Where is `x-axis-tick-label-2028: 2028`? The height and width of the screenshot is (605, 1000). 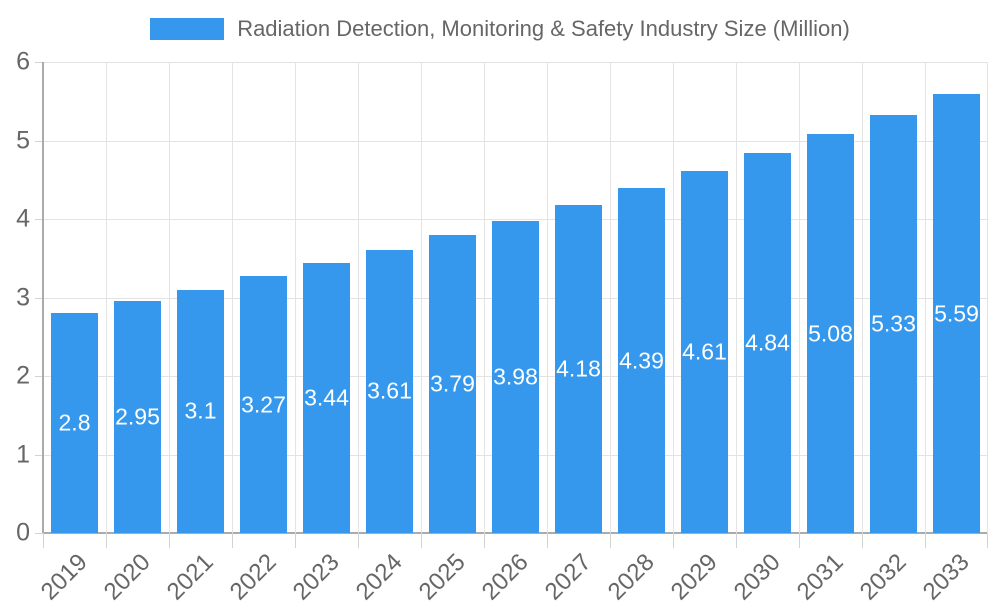 x-axis-tick-label-2028: 2028 is located at coordinates (631, 576).